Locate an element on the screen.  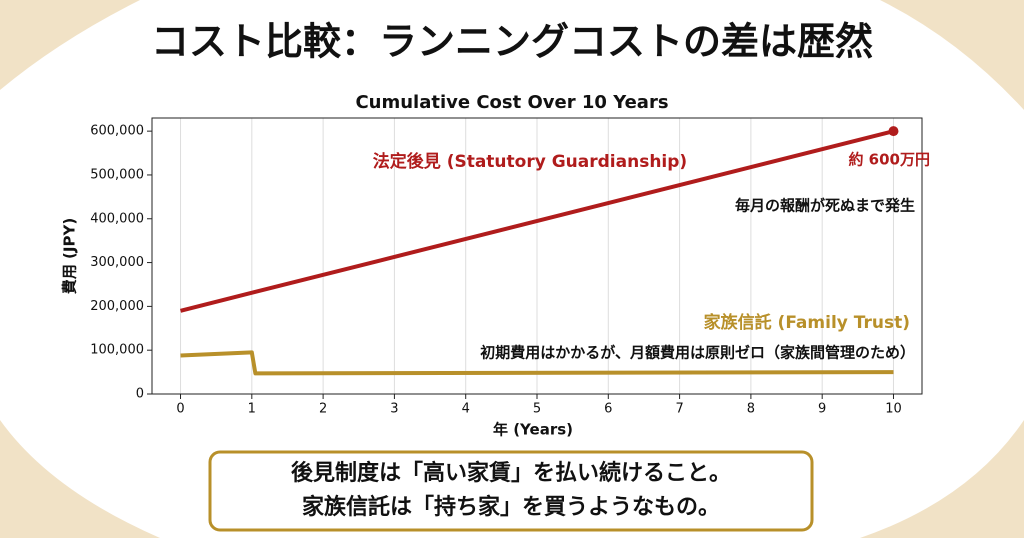
annotation: 約 600万円 is located at coordinates (889, 160).